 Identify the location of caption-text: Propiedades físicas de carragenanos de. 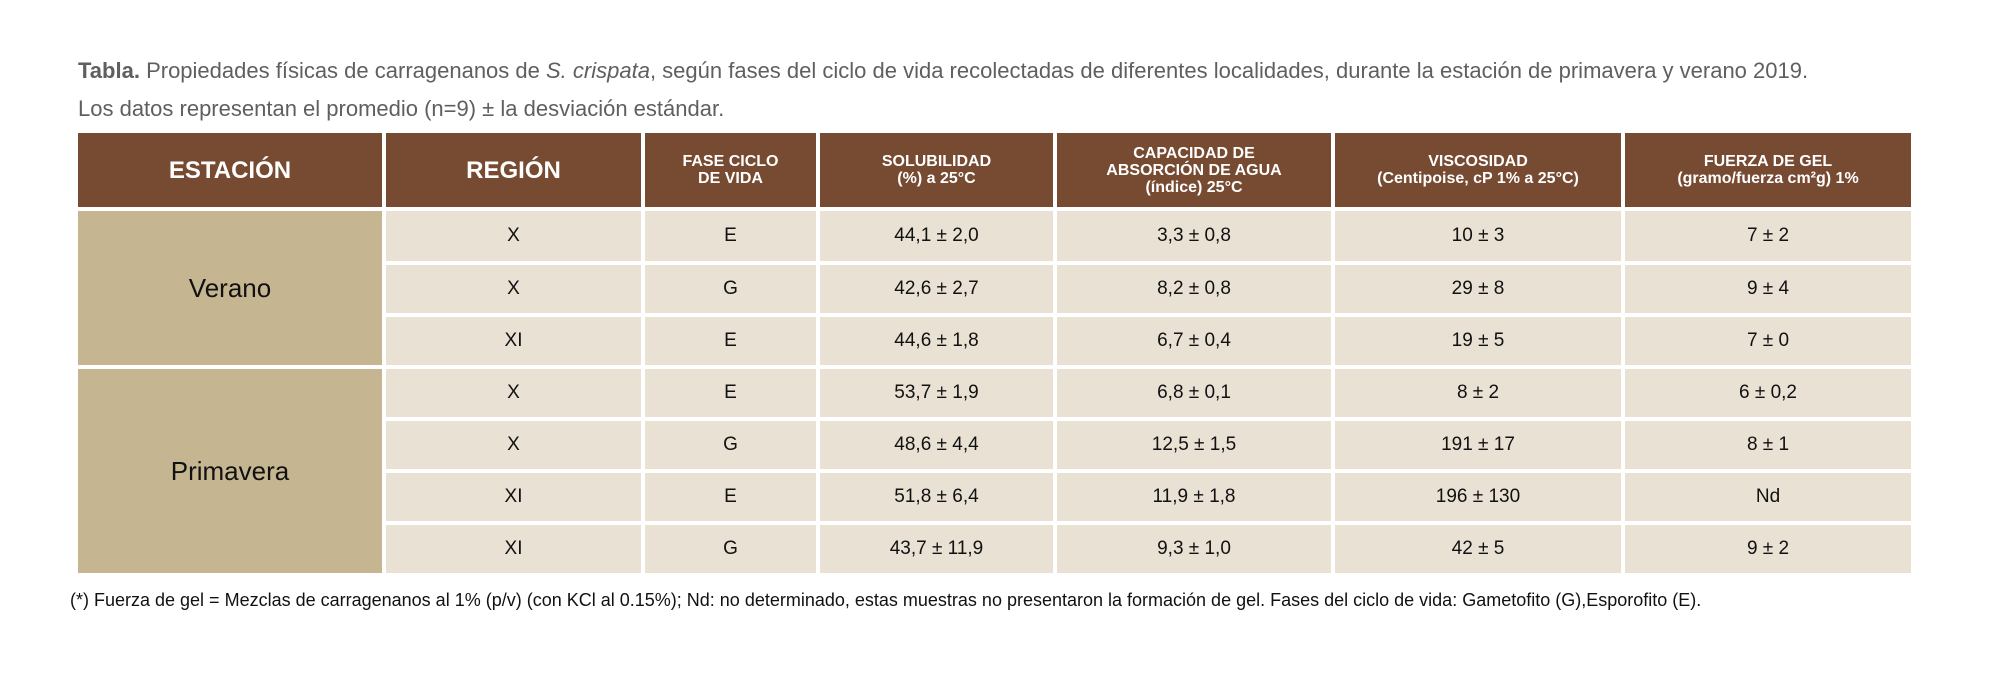
(342, 70).